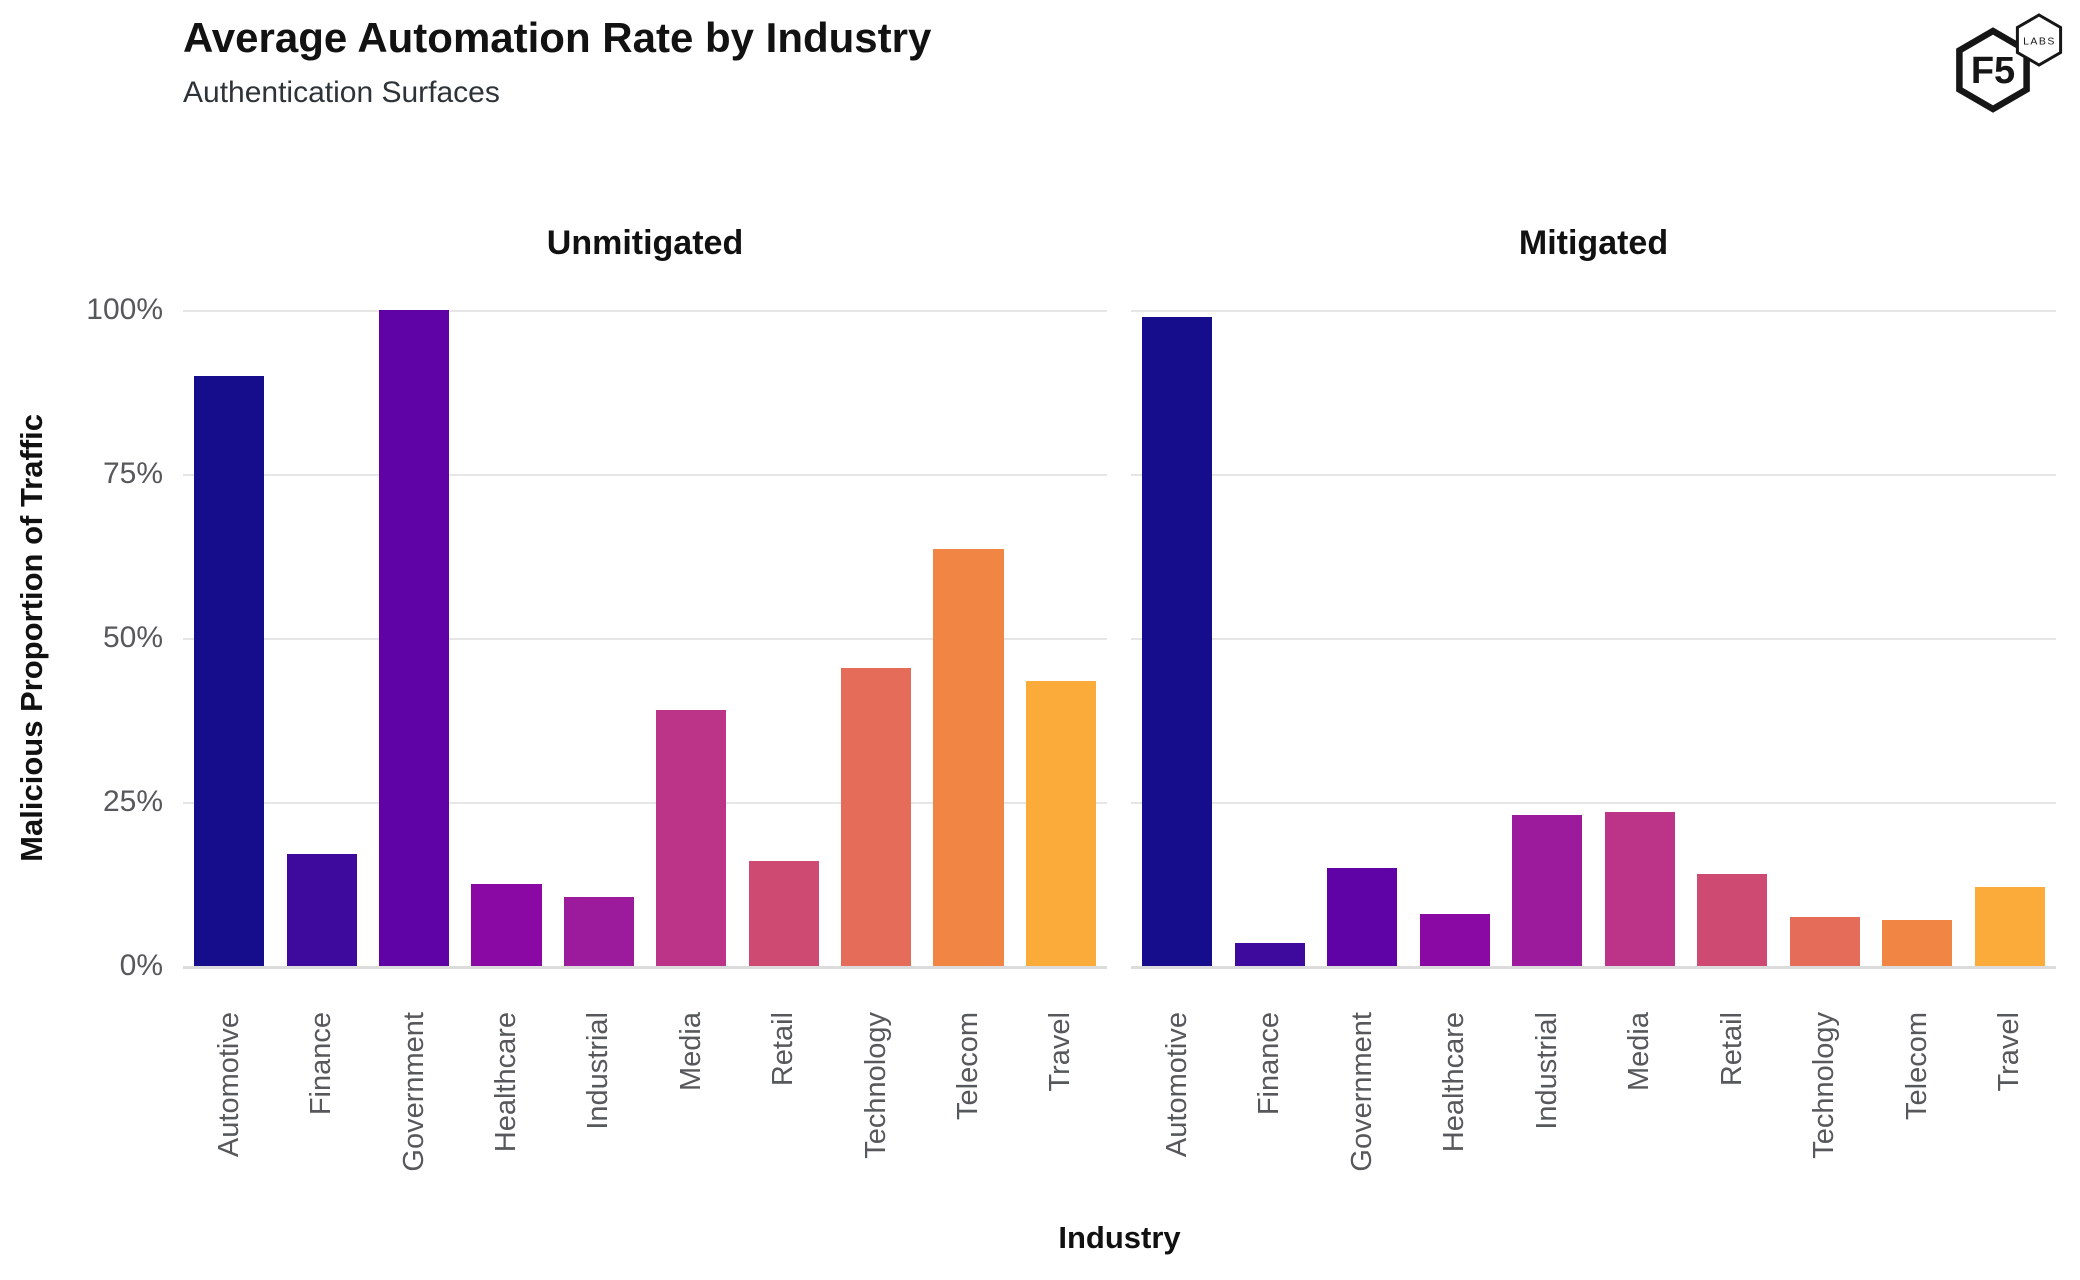 This screenshot has height=1280, width=2080. What do you see at coordinates (1824, 1085) in the screenshot?
I see `x-tick-technology: Technology` at bounding box center [1824, 1085].